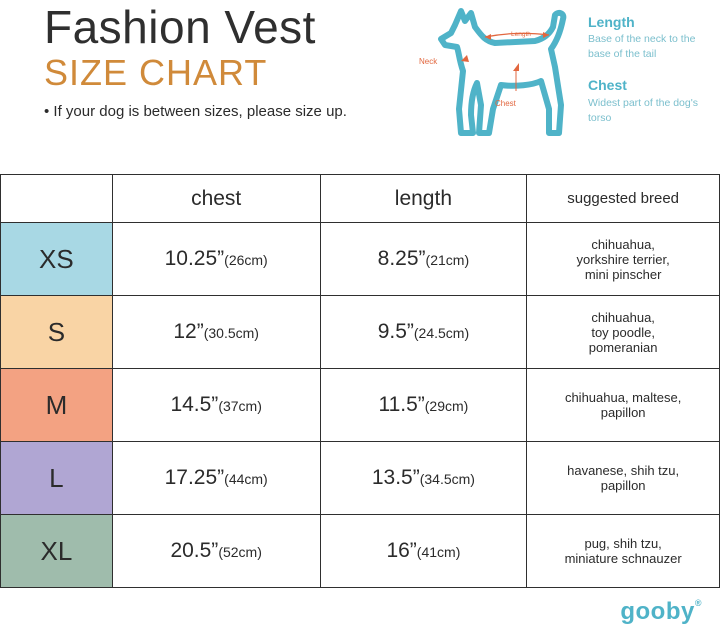 The image size is (720, 630). I want to click on length-inches: 9.5”, so click(395, 331).